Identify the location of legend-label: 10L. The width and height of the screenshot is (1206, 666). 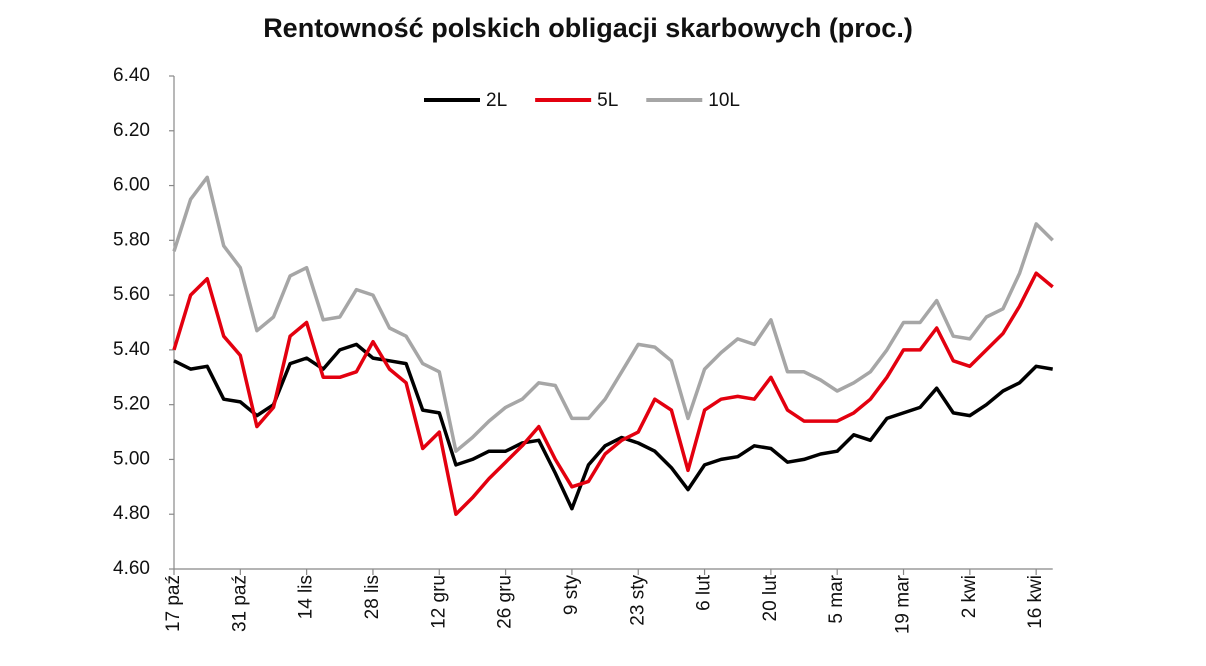
(724, 100).